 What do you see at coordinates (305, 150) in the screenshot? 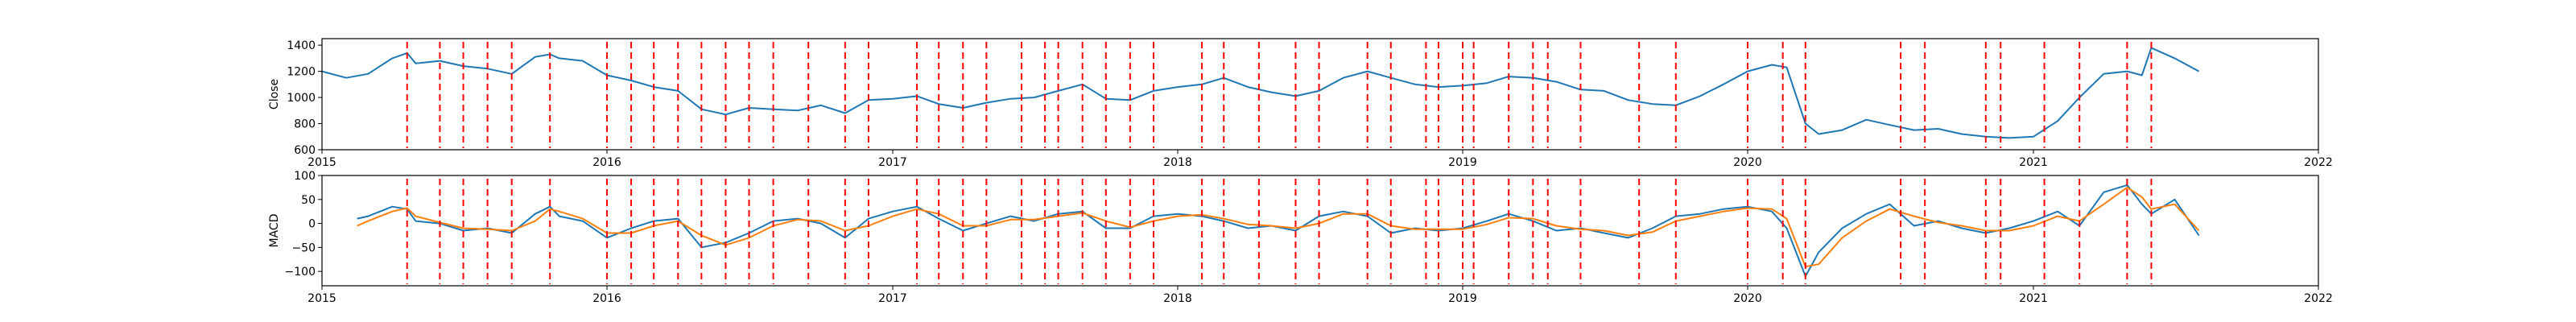
I see `y-tick-label-1-1: 600` at bounding box center [305, 150].